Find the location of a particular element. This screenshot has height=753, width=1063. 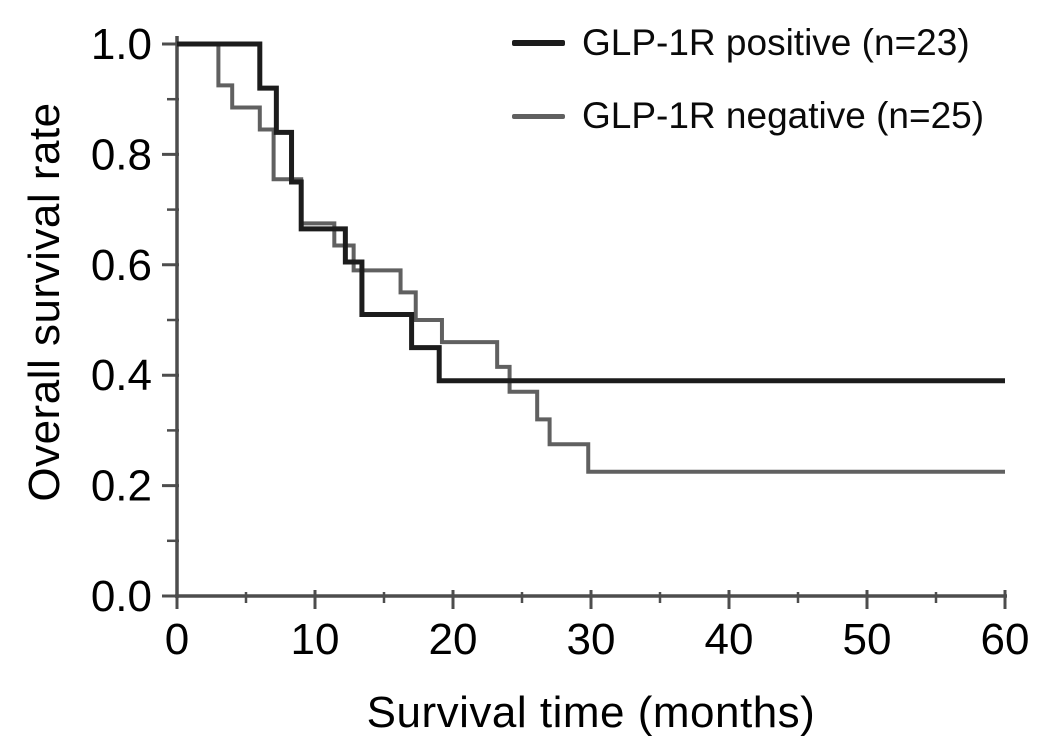

x-tick-label: 20 is located at coordinates (453, 639).